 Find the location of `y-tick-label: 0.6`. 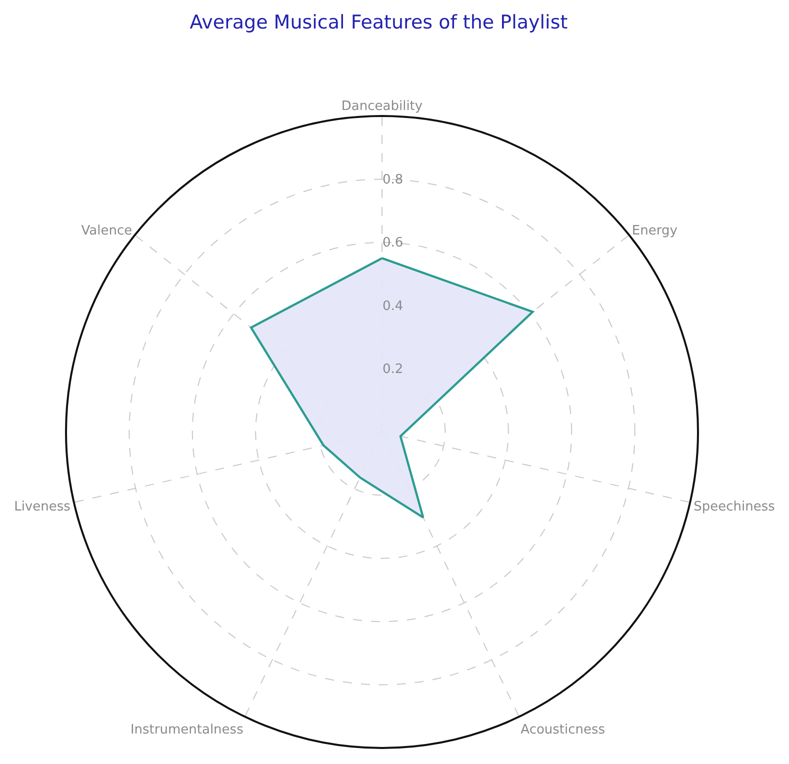

y-tick-label: 0.6 is located at coordinates (393, 243).